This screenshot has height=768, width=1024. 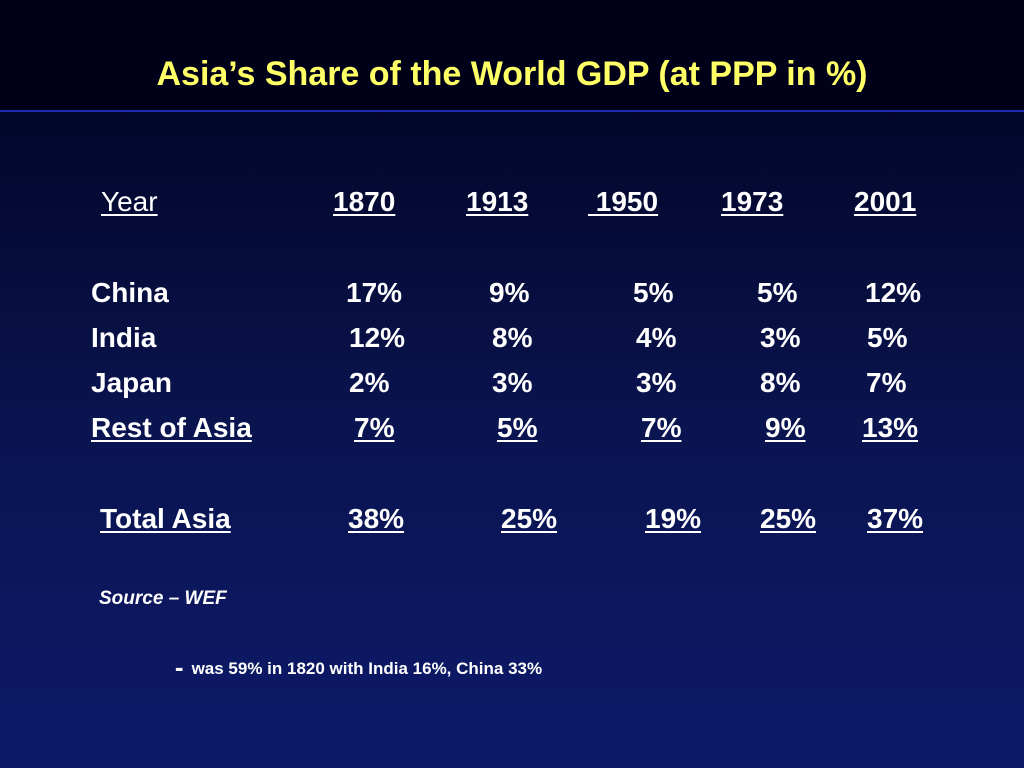 What do you see at coordinates (656, 382) in the screenshot?
I see `japan-1950: 3%` at bounding box center [656, 382].